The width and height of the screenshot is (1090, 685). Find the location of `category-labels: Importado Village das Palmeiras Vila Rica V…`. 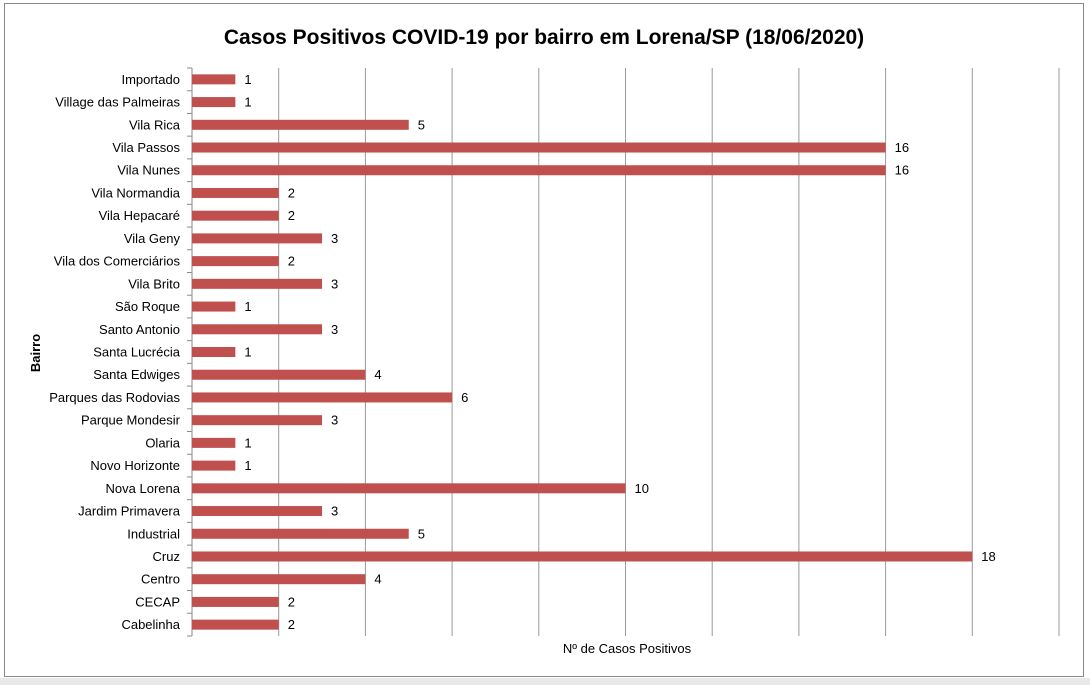

category-labels: Importado Village das Palmeiras Vila Rica V… is located at coordinates (115, 352).